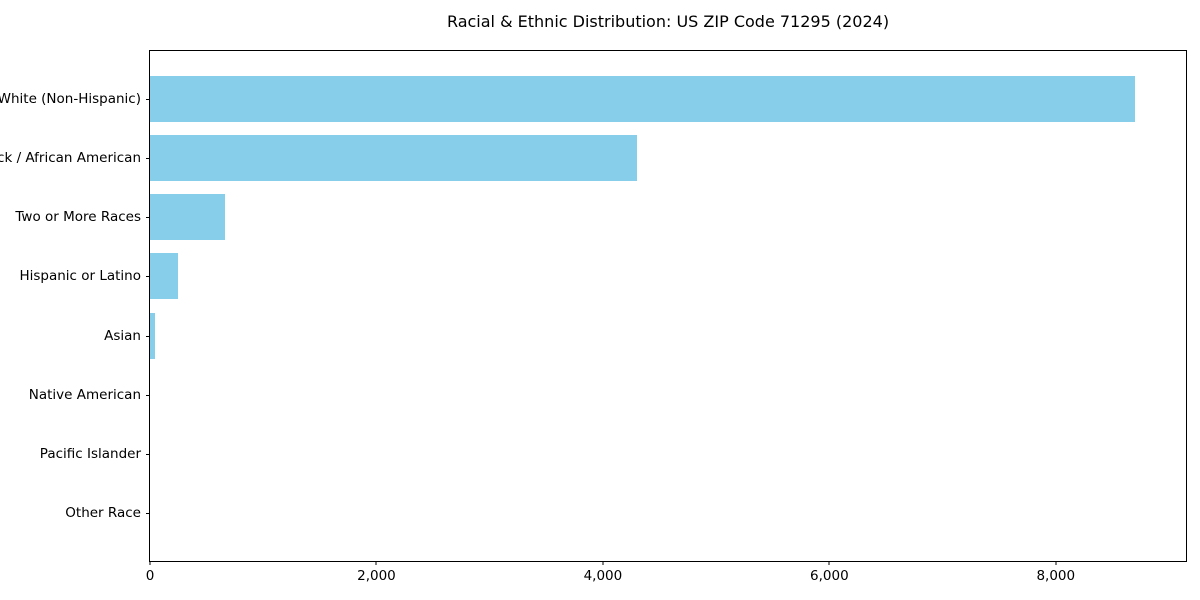  I want to click on bar-row: Black / African American, so click(593, 157).